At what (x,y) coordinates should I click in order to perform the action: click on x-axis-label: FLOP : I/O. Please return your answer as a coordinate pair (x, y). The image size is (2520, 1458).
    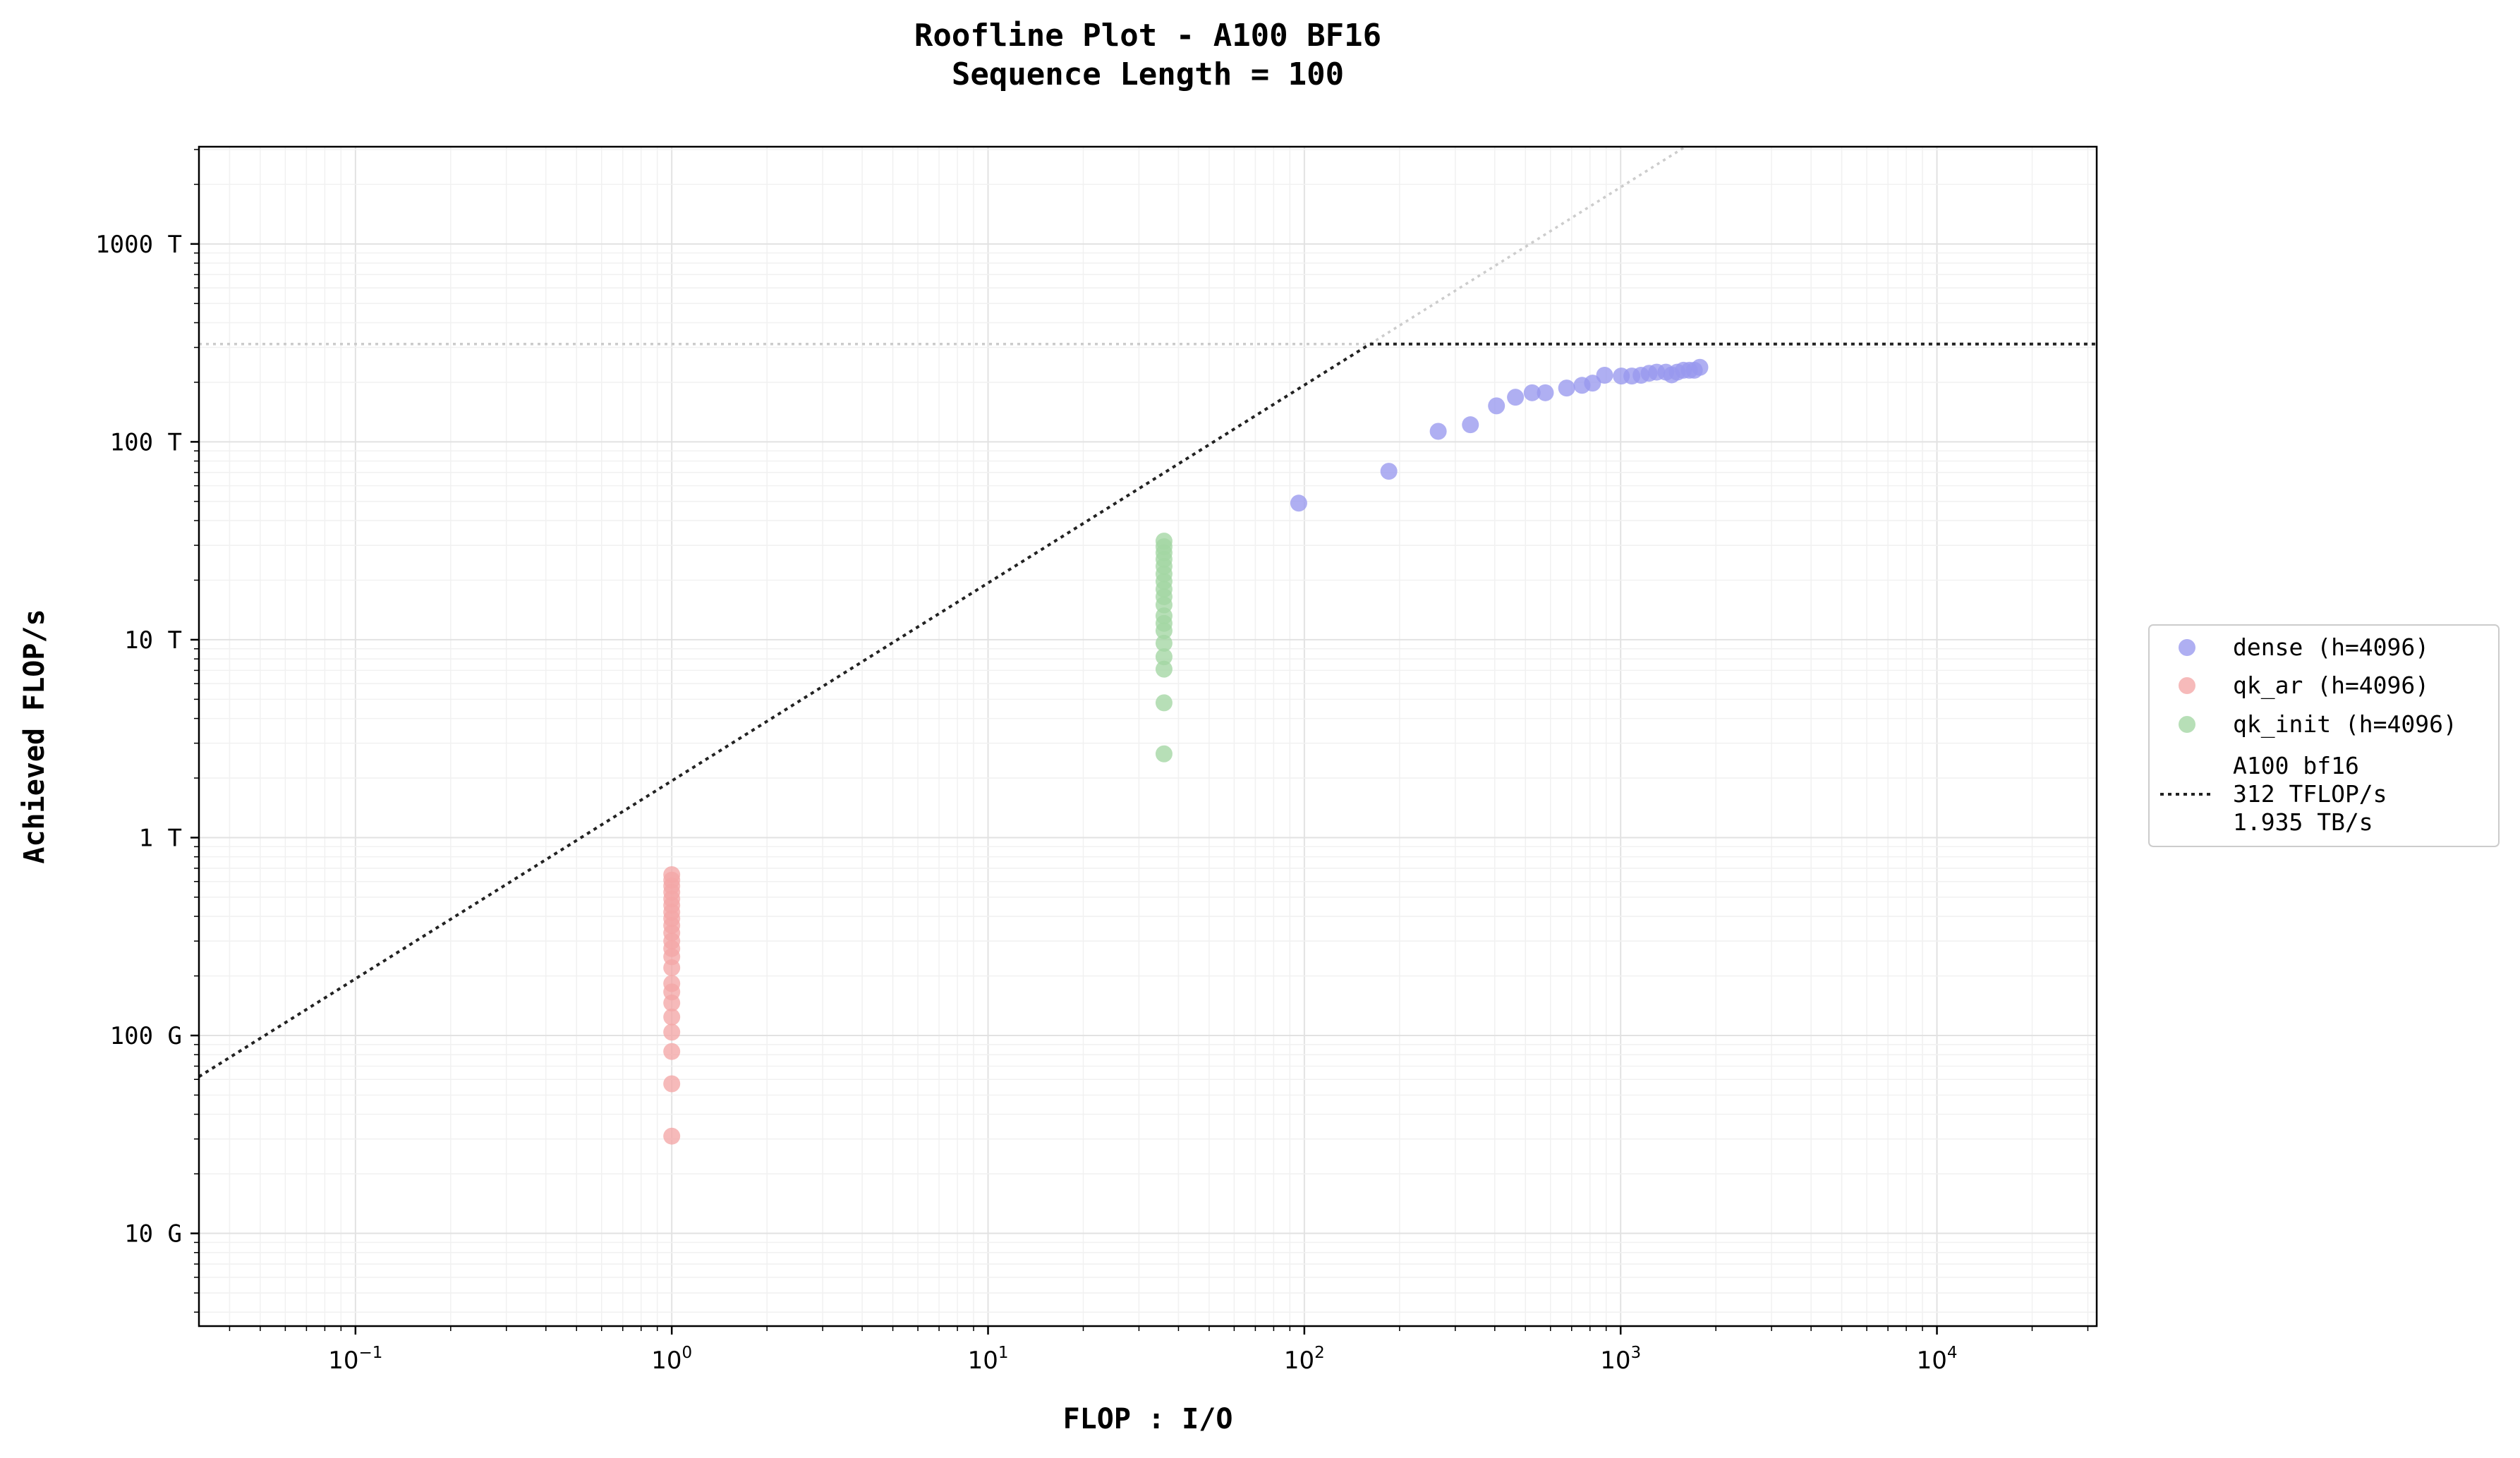
    Looking at the image, I should click on (1148, 1419).